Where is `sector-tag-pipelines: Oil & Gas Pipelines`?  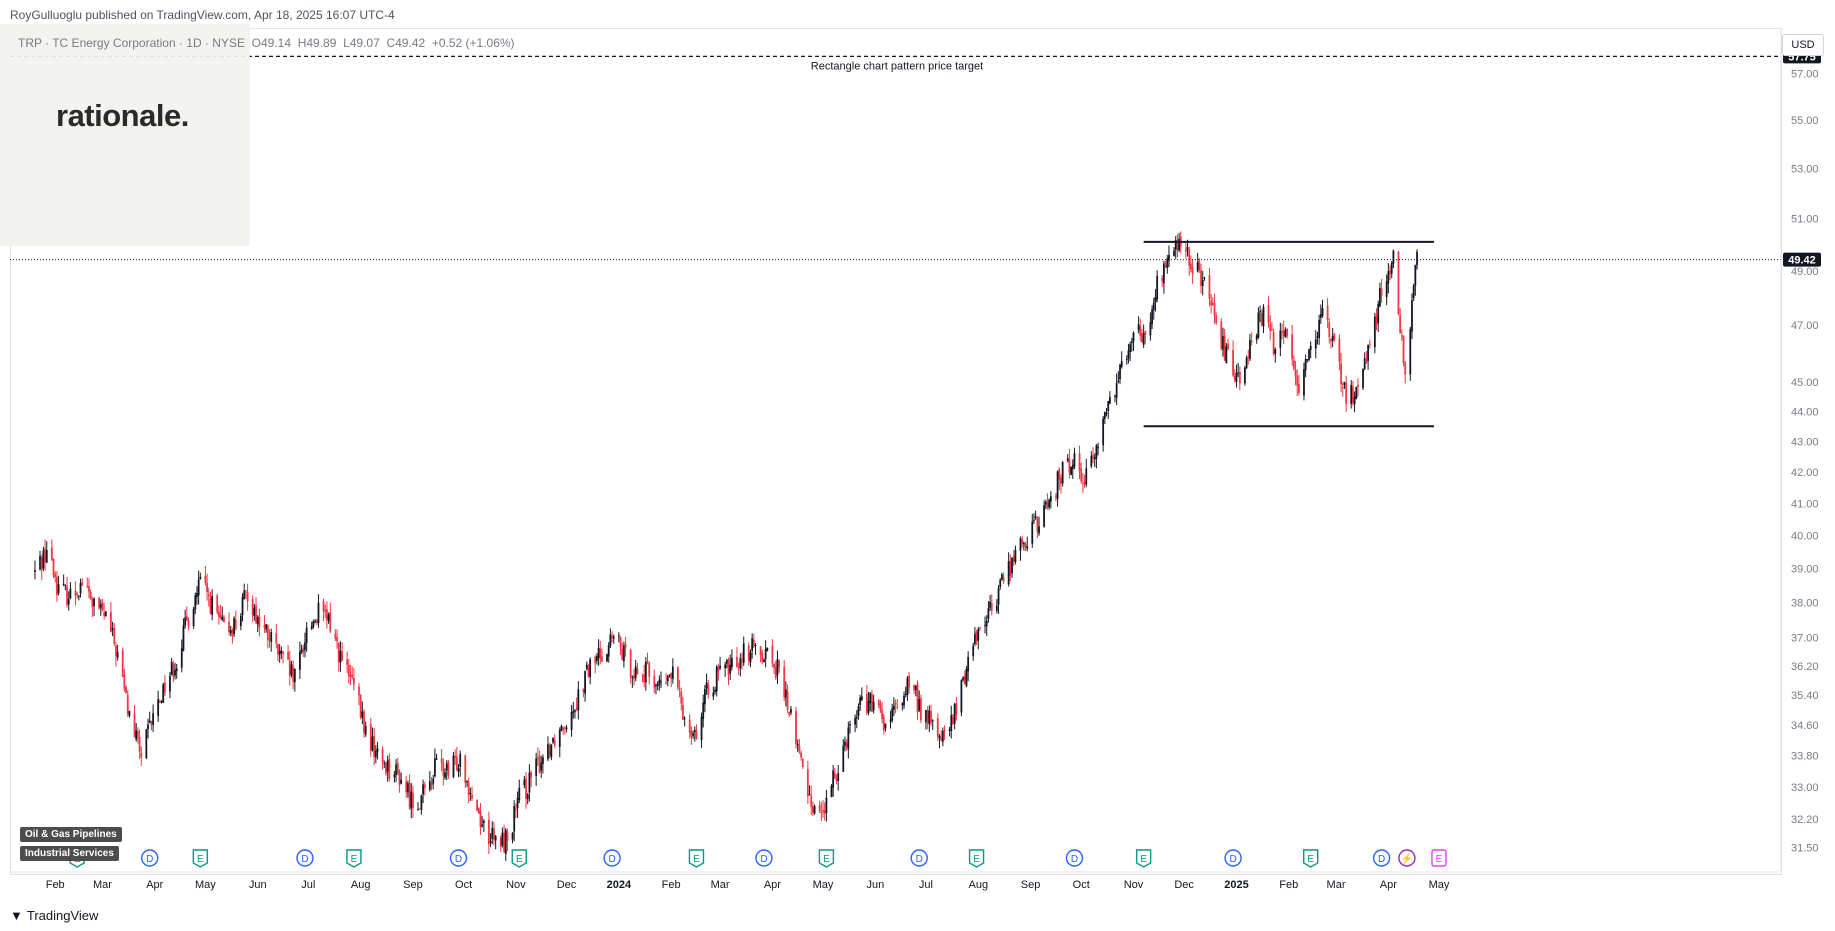
sector-tag-pipelines: Oil & Gas Pipelines is located at coordinates (71, 834).